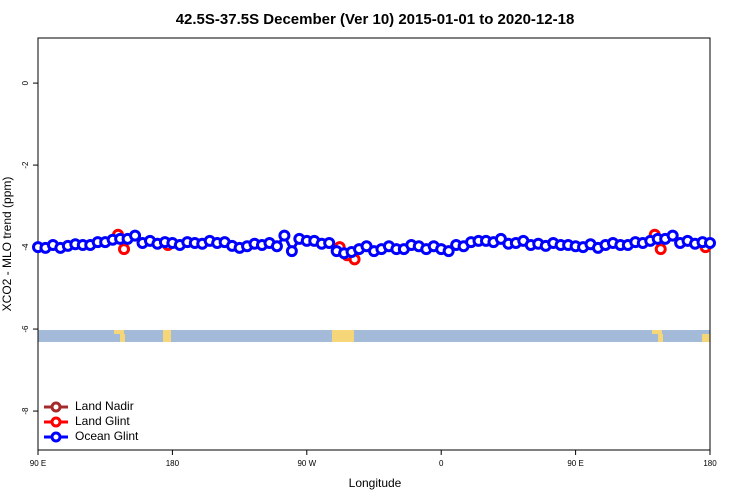 The width and height of the screenshot is (750, 500). I want to click on land-ocean-strip, so click(374, 336).